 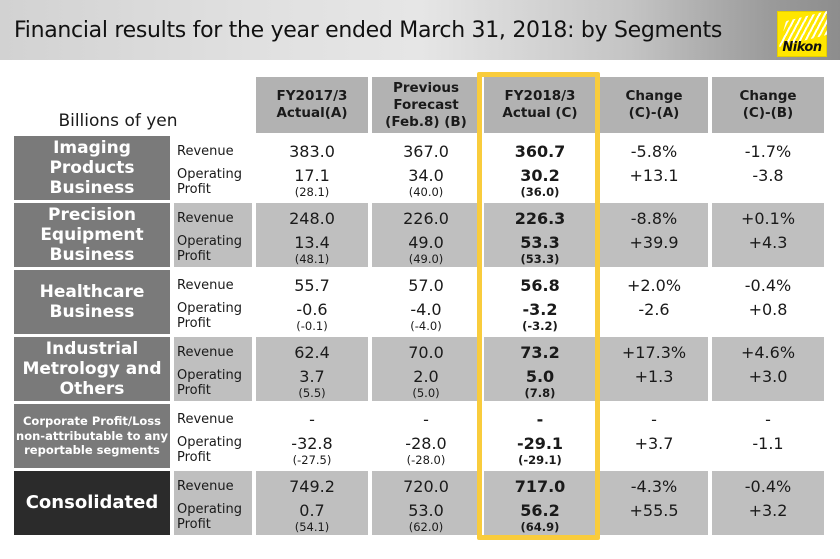 What do you see at coordinates (426, 503) in the screenshot?
I see `cell-consolidated-b: 720.0 53.0 (62.0)` at bounding box center [426, 503].